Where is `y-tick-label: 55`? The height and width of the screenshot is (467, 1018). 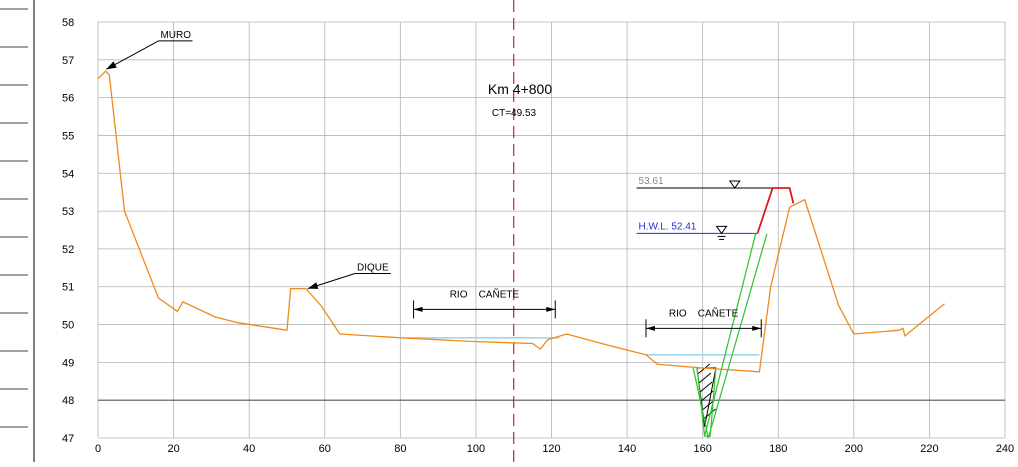 y-tick-label: 55 is located at coordinates (68, 136).